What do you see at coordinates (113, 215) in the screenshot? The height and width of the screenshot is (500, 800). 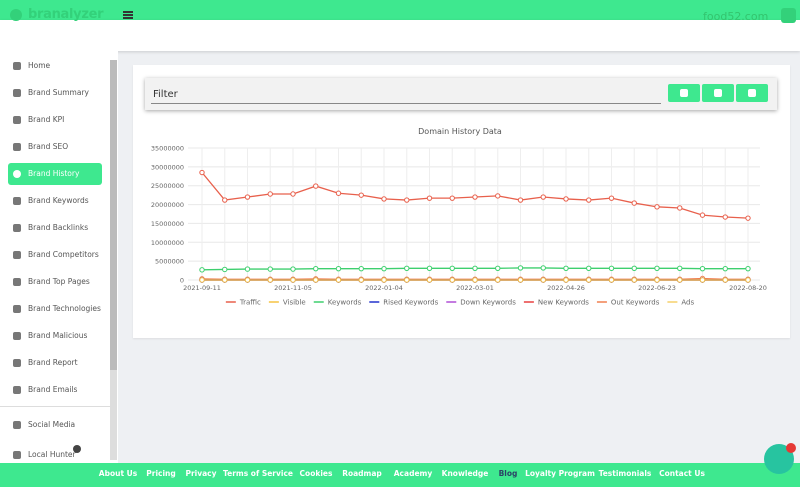 I see `scrollbar-thumb` at bounding box center [113, 215].